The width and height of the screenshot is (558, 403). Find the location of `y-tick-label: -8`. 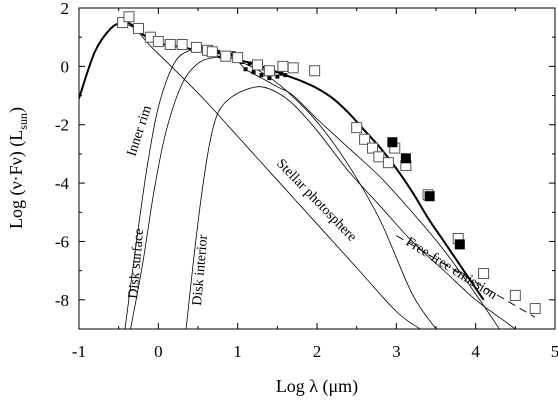

y-tick-label: -8 is located at coordinates (62, 300).